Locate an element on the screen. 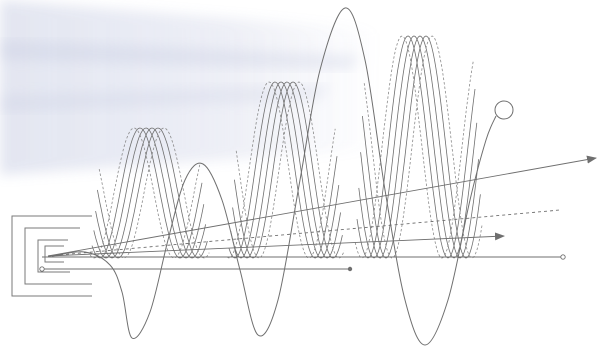 This screenshot has height=349, width=606. origin-dot is located at coordinates (42, 269).